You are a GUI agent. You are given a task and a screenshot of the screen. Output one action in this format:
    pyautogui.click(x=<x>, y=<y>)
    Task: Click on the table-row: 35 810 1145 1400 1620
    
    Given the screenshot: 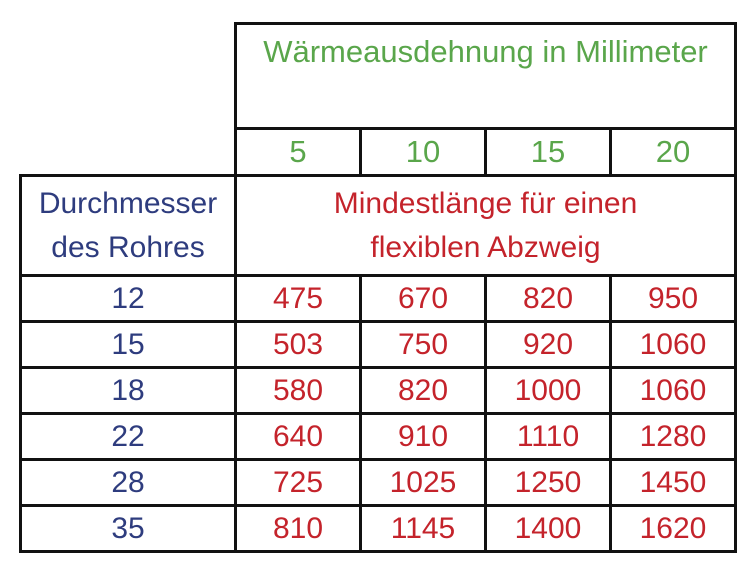 What is the action you would take?
    pyautogui.click(x=378, y=528)
    